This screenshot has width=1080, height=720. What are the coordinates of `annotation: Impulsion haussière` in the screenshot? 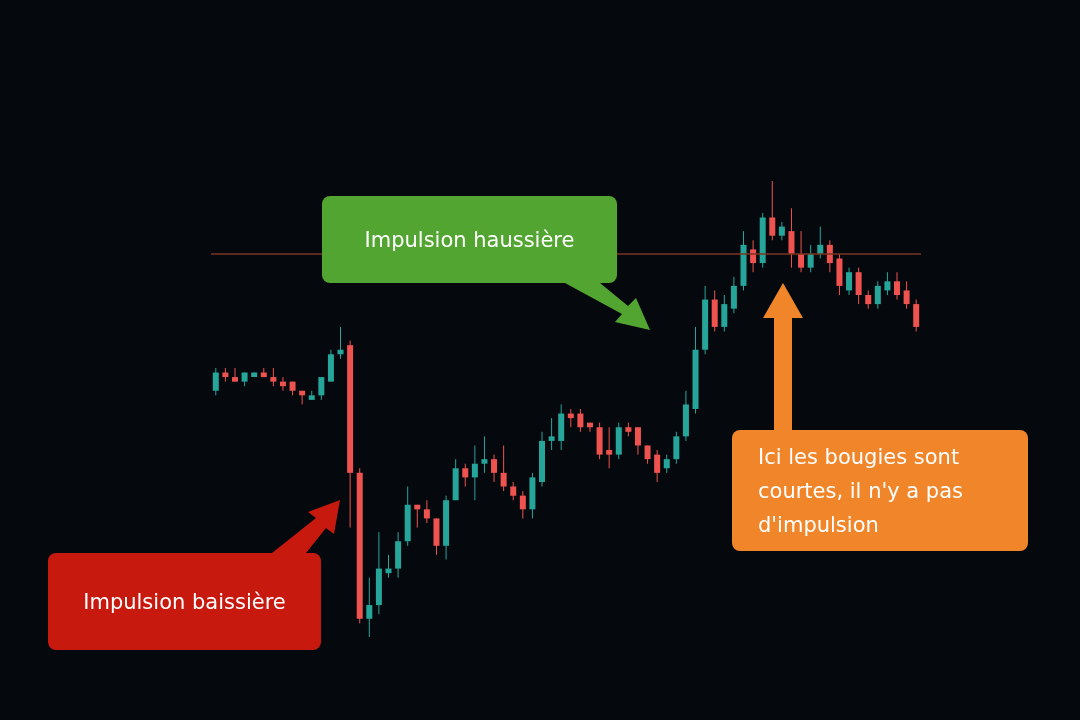 It's located at (469, 240).